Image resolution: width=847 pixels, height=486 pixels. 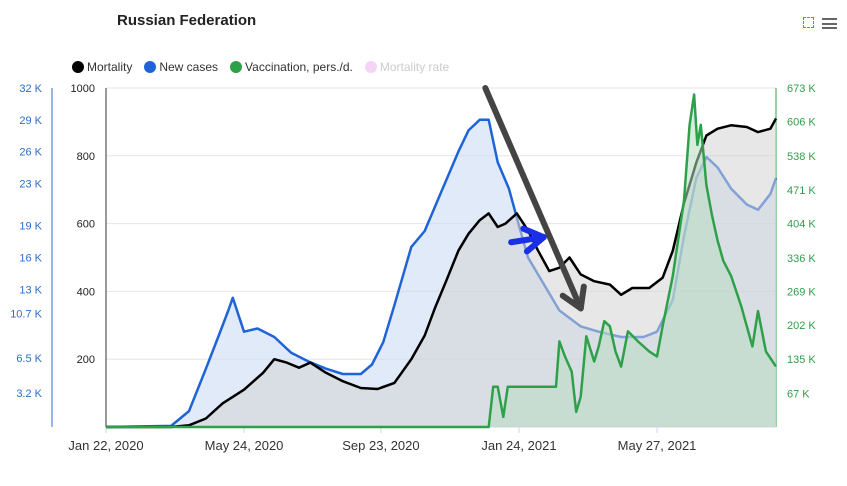 I want to click on legend-label: Mortality, so click(x=110, y=67).